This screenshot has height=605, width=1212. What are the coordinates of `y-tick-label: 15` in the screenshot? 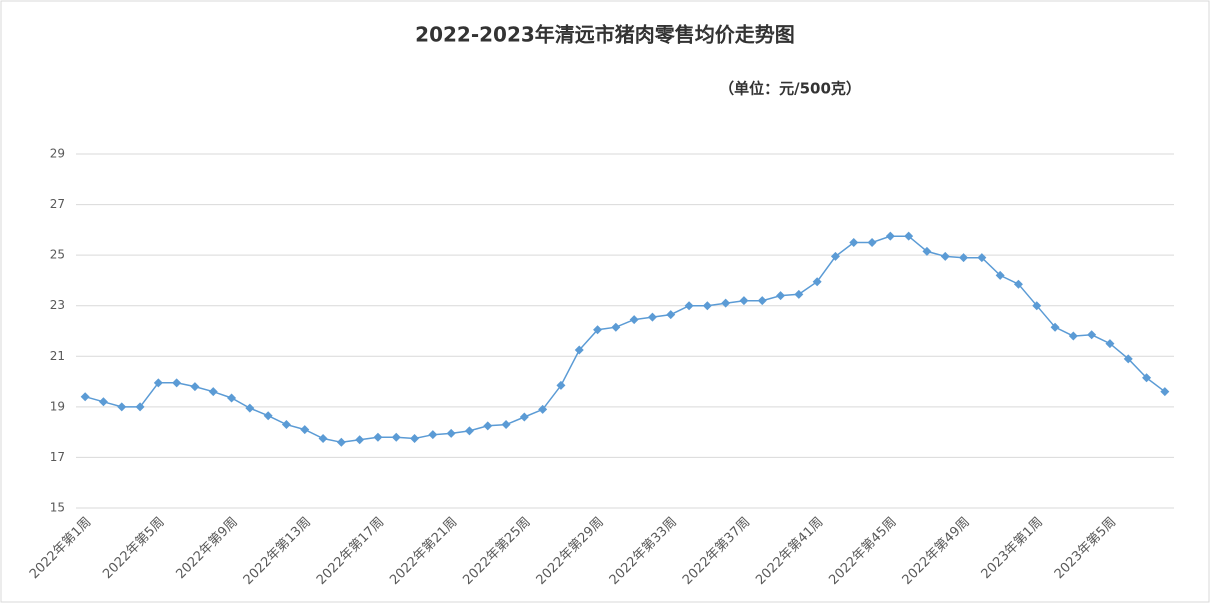 It's located at (57, 508).